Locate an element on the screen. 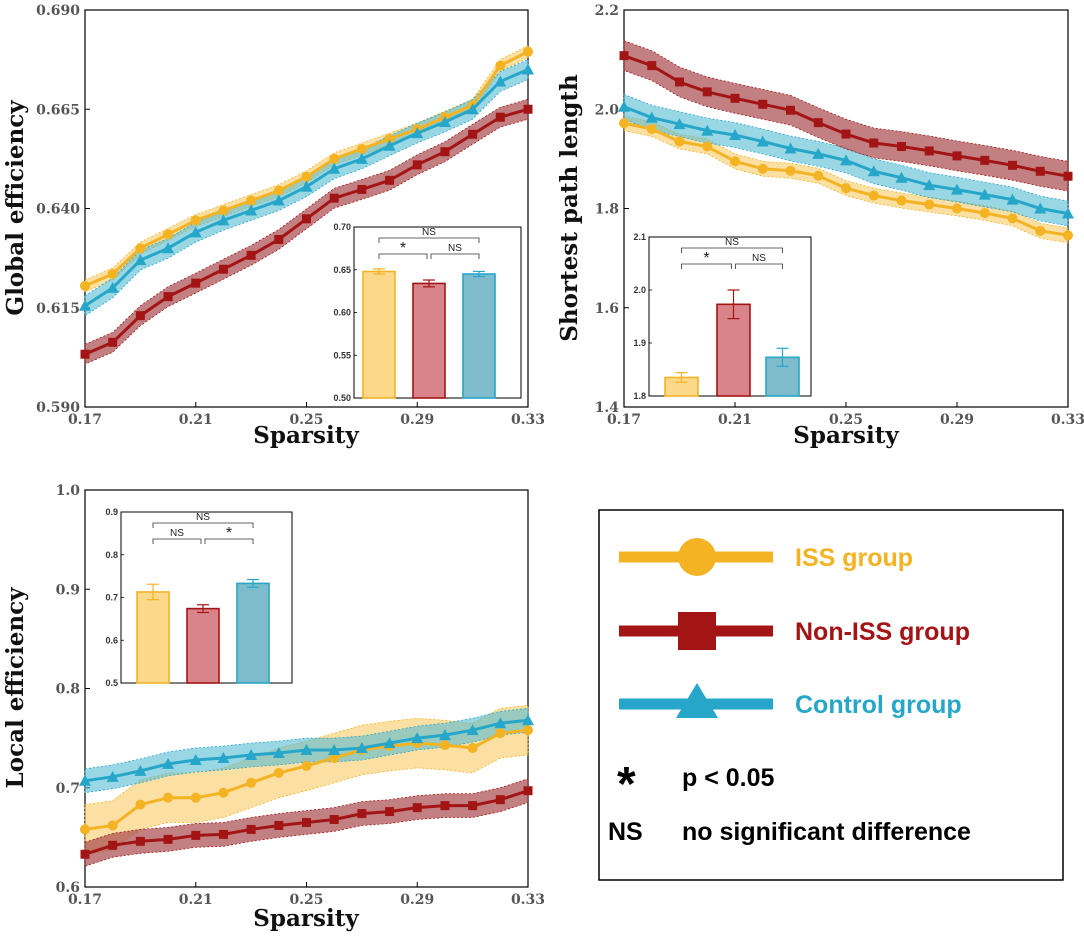  inset-y-tick-label: 0.50 is located at coordinates (342, 398).